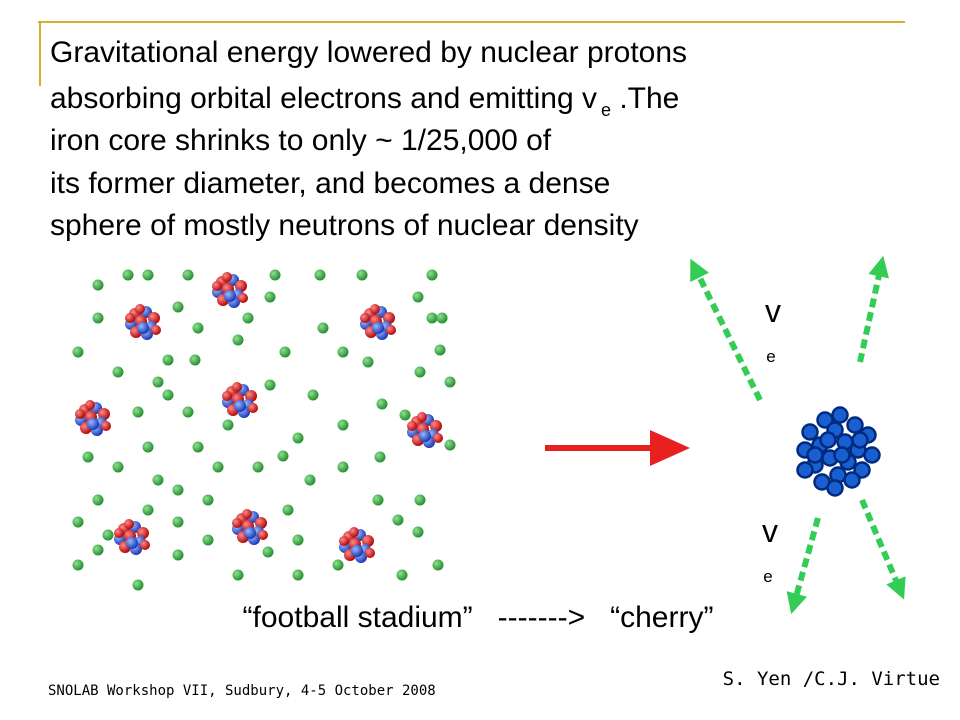  I want to click on neutrino-symbol: v, so click(770, 531).